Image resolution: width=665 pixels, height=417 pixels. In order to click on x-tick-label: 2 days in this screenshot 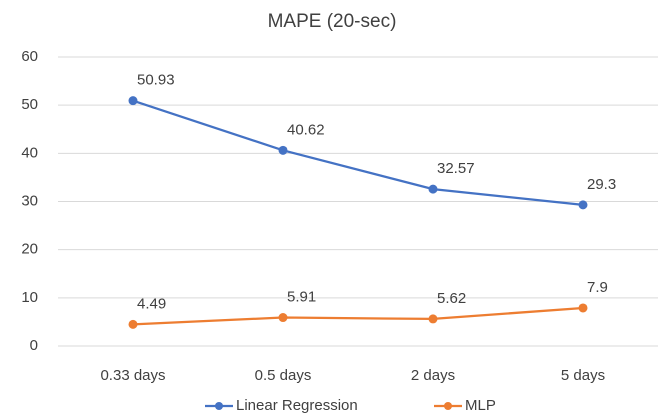, I will do `click(433, 375)`.